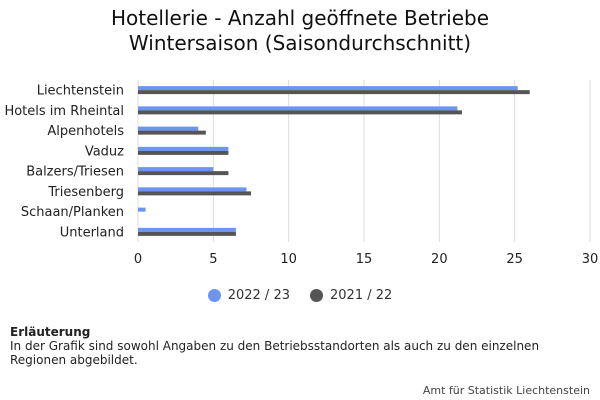 Image resolution: width=600 pixels, height=400 pixels. Describe the element at coordinates (85, 192) in the screenshot. I see `category-label: Triesenberg` at that location.